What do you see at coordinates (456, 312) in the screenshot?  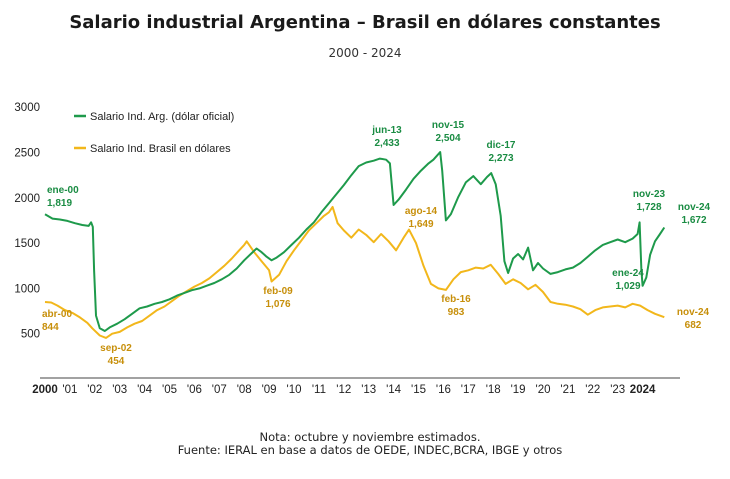 I see `annotation-value: 983` at bounding box center [456, 312].